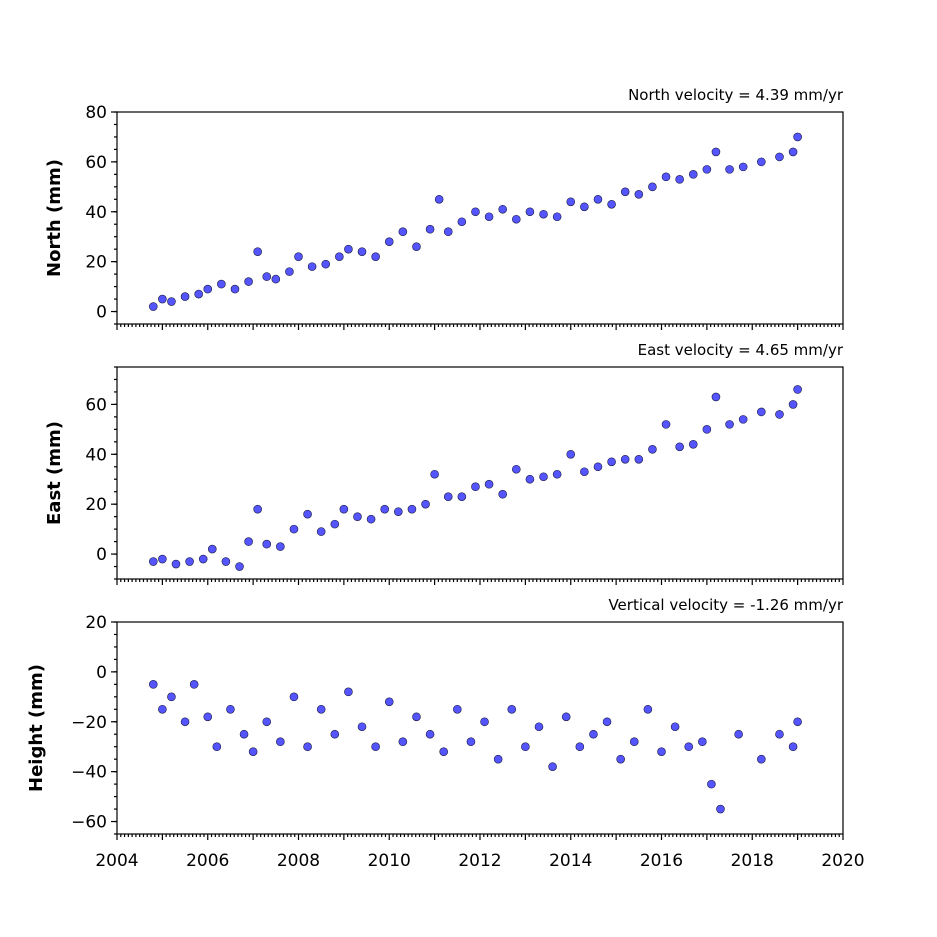 Image resolution: width=937 pixels, height=937 pixels. I want to click on north-y-tick-label: 20, so click(96, 263).